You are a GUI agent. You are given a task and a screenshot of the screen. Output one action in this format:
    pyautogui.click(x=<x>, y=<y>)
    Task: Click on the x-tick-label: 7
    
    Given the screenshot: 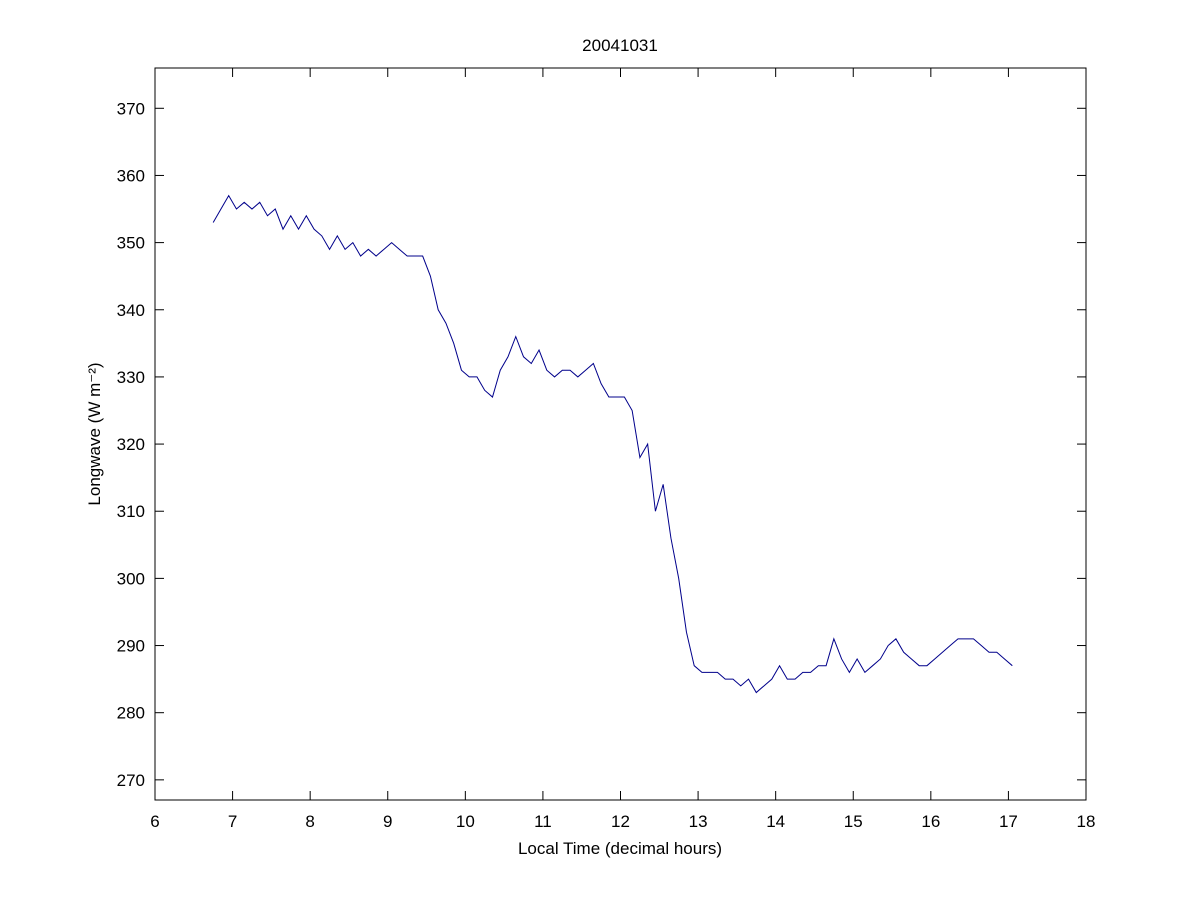 What is the action you would take?
    pyautogui.click(x=232, y=821)
    